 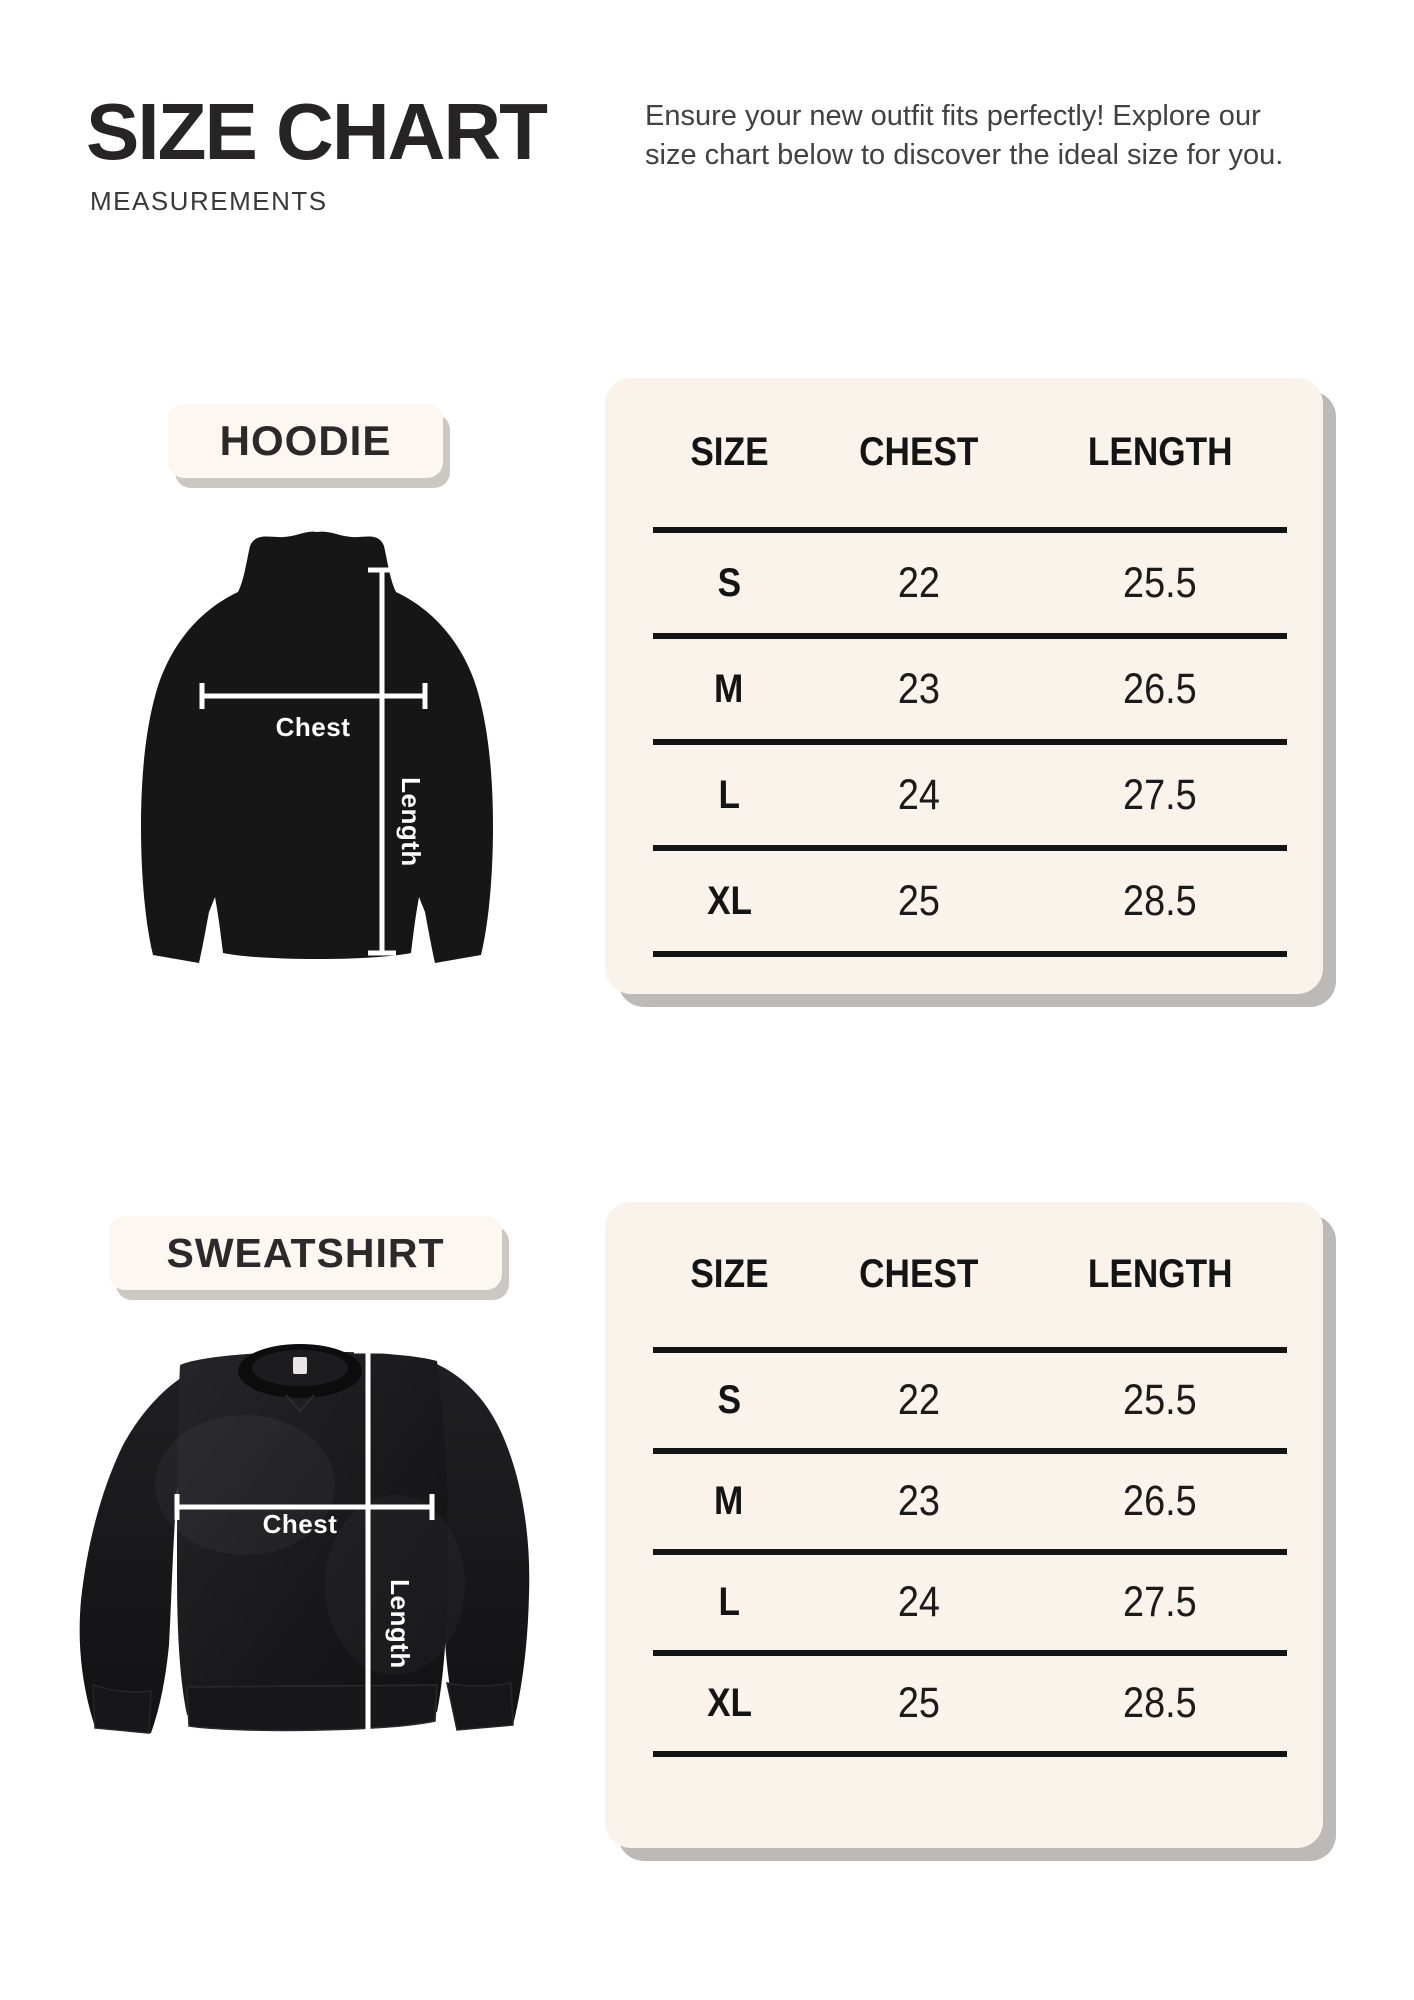 What do you see at coordinates (300, 1524) in the screenshot?
I see `sweatshirt-chest-measure-label: Chest` at bounding box center [300, 1524].